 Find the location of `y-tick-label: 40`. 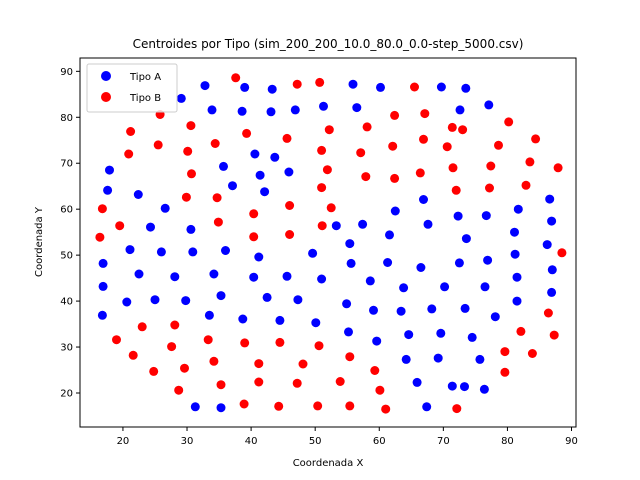

y-tick-label: 40 is located at coordinates (66, 302).